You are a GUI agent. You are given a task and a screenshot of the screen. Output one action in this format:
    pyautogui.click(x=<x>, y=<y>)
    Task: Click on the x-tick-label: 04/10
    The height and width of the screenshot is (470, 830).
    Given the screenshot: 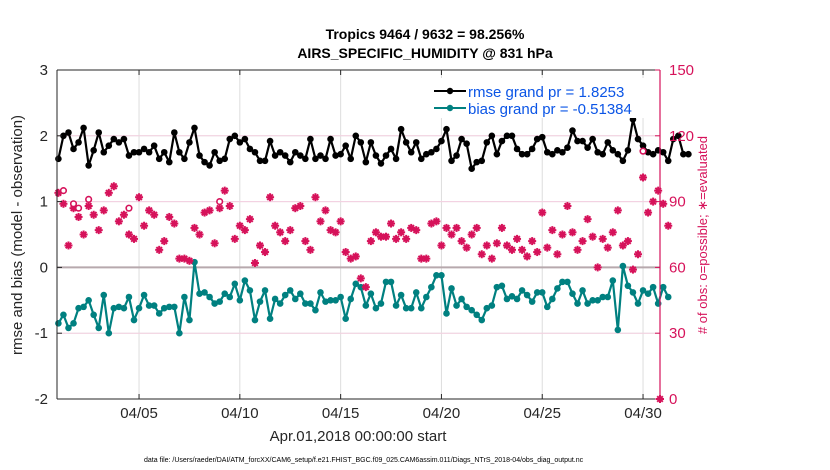 What is the action you would take?
    pyautogui.click(x=240, y=413)
    